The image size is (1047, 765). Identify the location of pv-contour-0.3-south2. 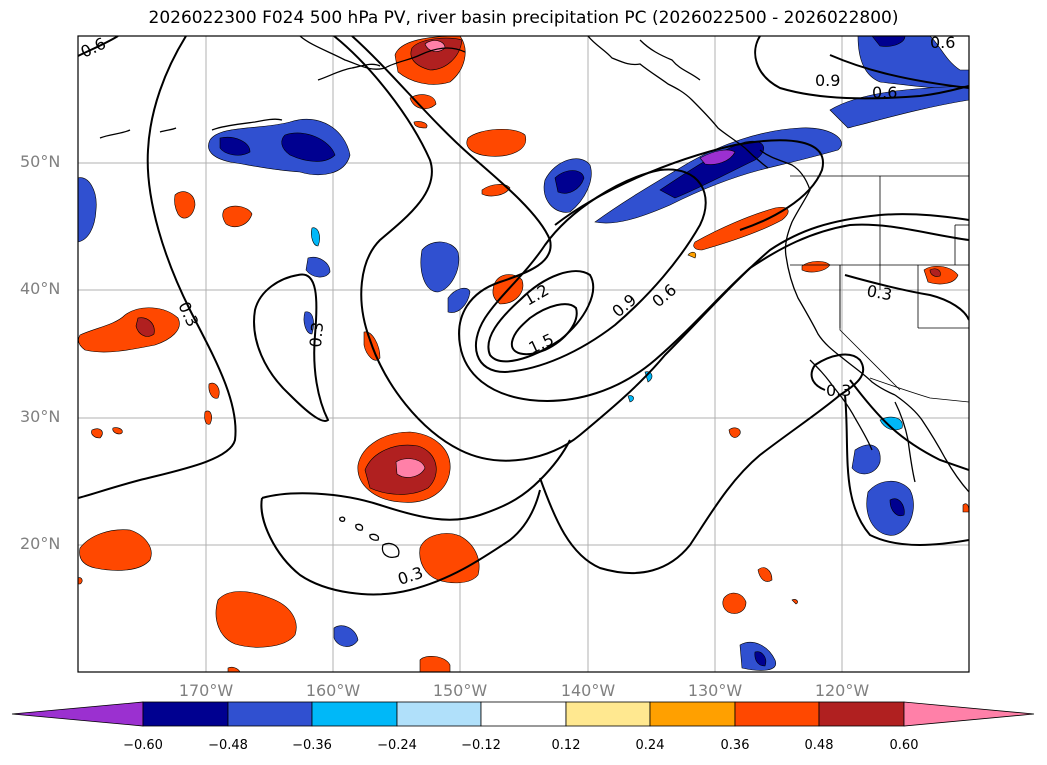
(906, 470).